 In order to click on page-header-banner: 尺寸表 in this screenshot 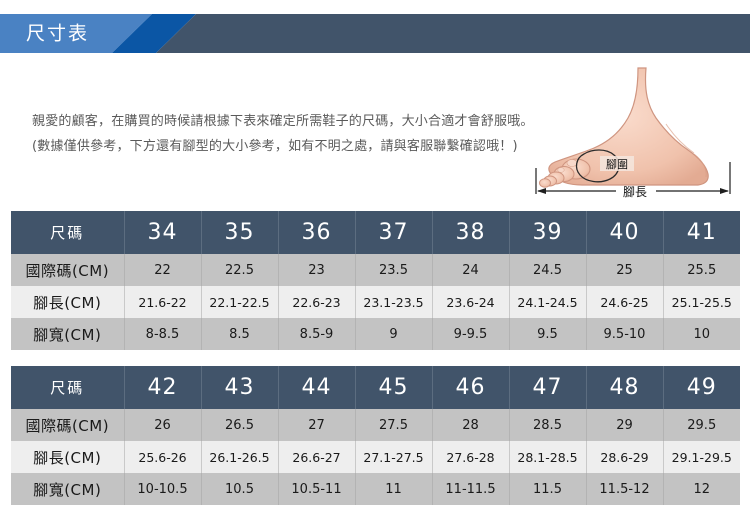, I will do `click(375, 33)`.